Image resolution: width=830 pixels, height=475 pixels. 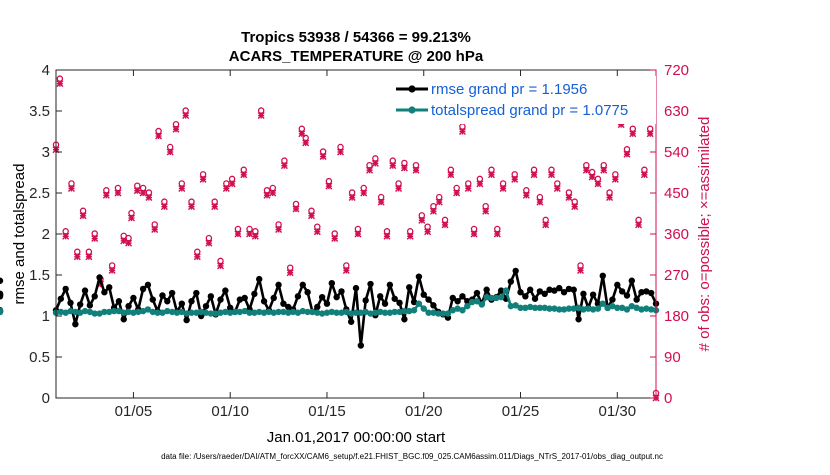 What do you see at coordinates (521, 411) in the screenshot?
I see `x-tick-label: 01/25` at bounding box center [521, 411].